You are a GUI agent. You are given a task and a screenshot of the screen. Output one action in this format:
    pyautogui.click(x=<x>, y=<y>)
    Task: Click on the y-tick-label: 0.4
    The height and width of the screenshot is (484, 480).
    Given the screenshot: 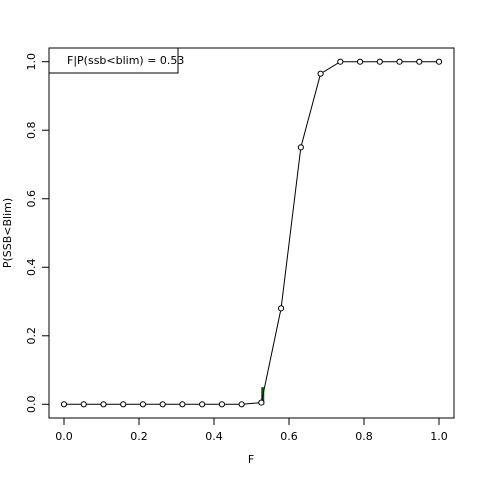 What is the action you would take?
    pyautogui.click(x=31, y=268)
    